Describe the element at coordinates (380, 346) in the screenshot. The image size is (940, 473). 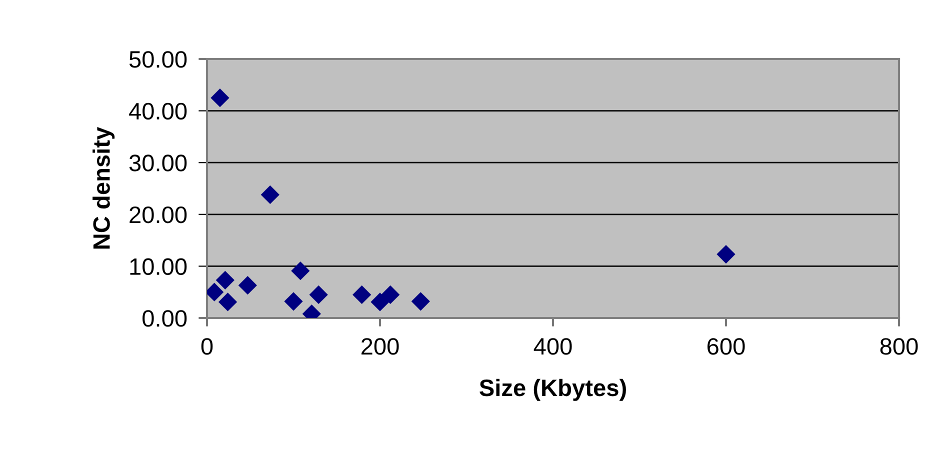
I see `x-tick-label: 200` at that location.